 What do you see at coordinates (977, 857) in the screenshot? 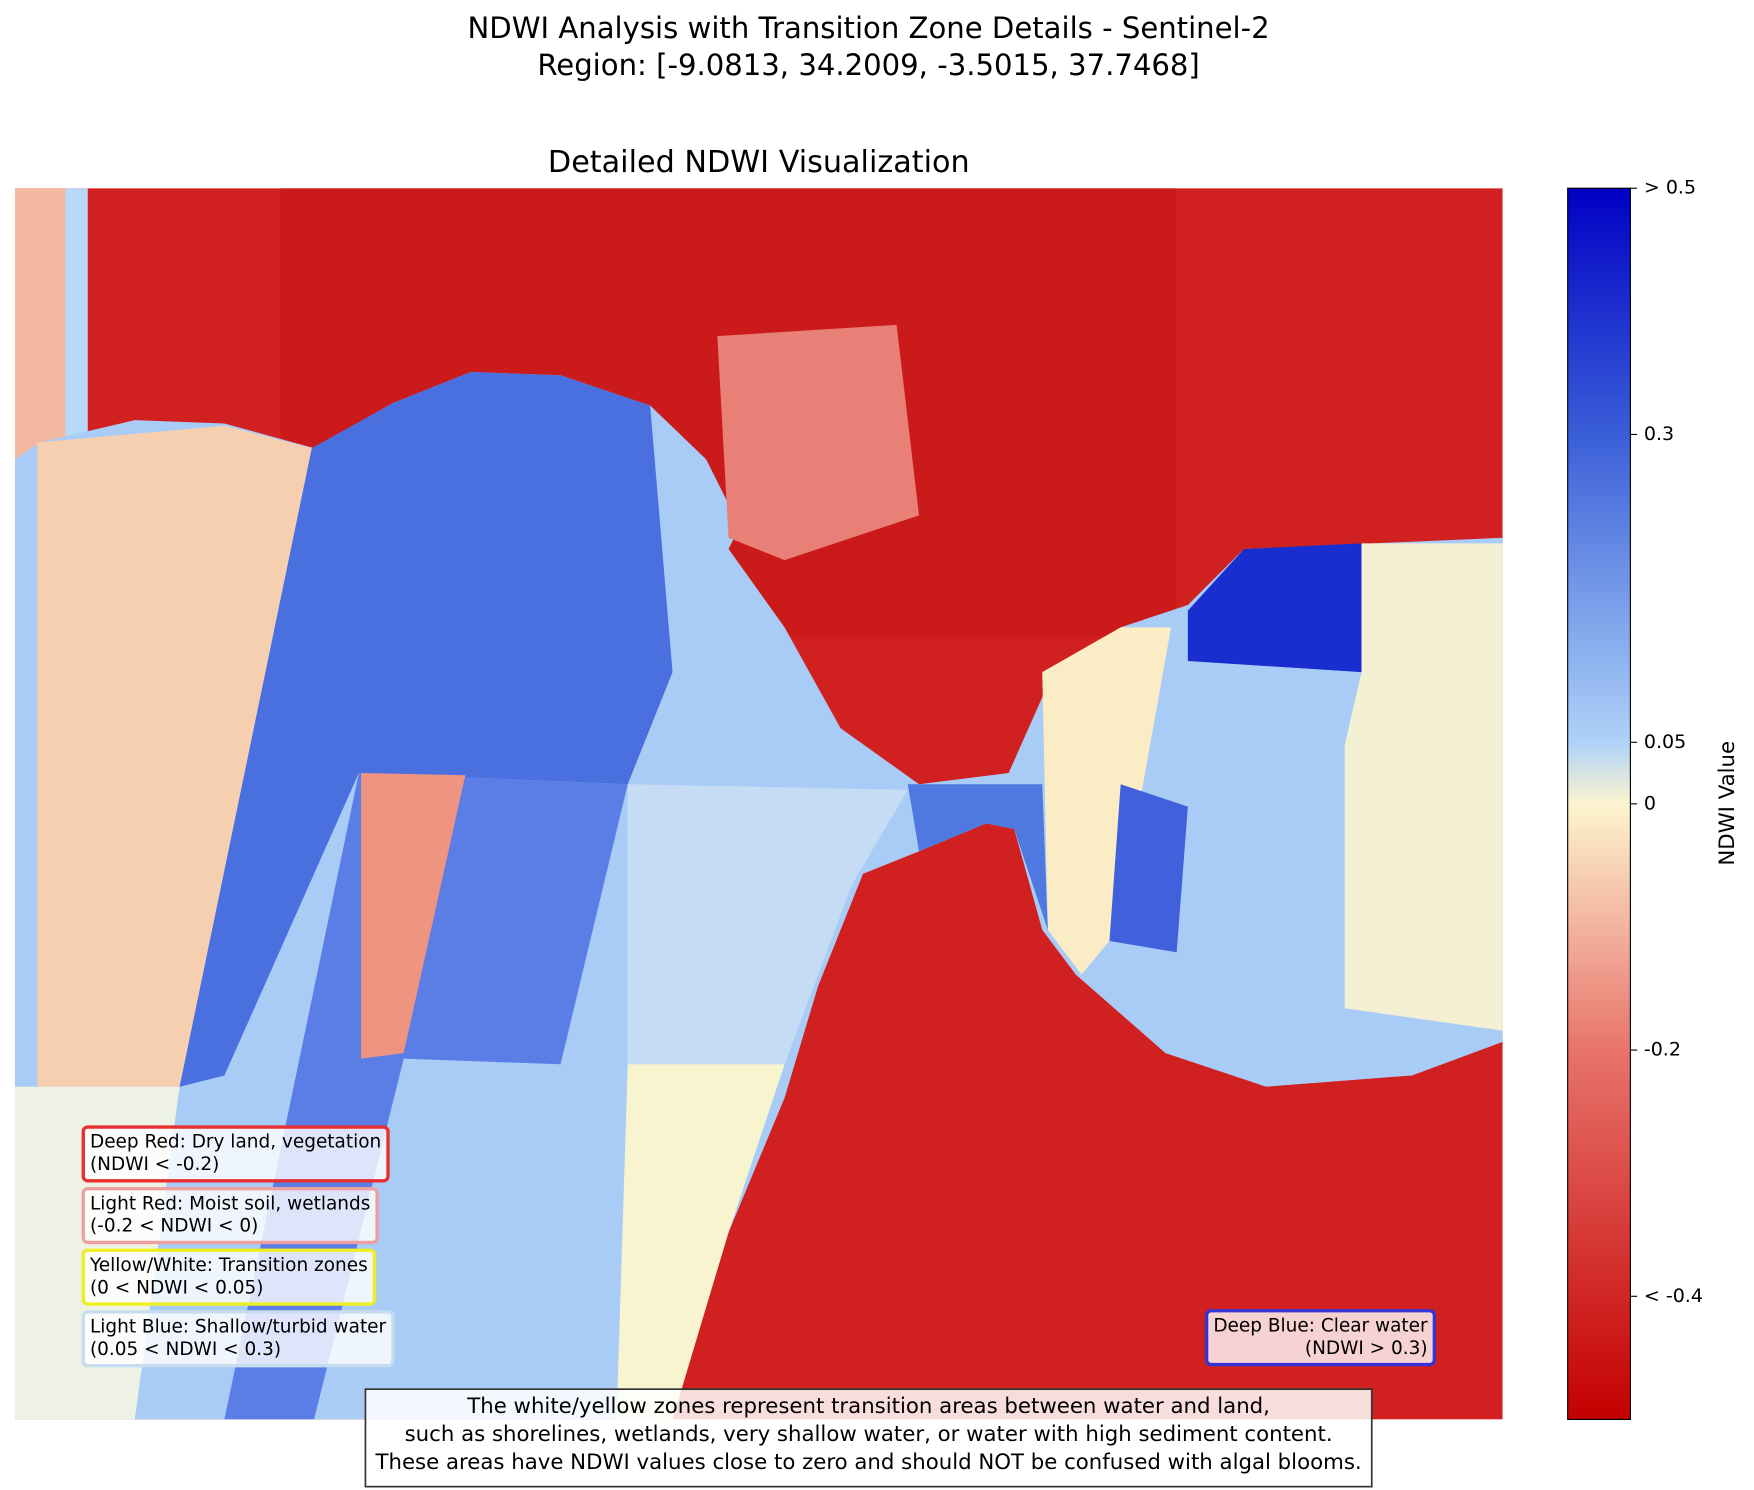
I see `water-strait` at bounding box center [977, 857].